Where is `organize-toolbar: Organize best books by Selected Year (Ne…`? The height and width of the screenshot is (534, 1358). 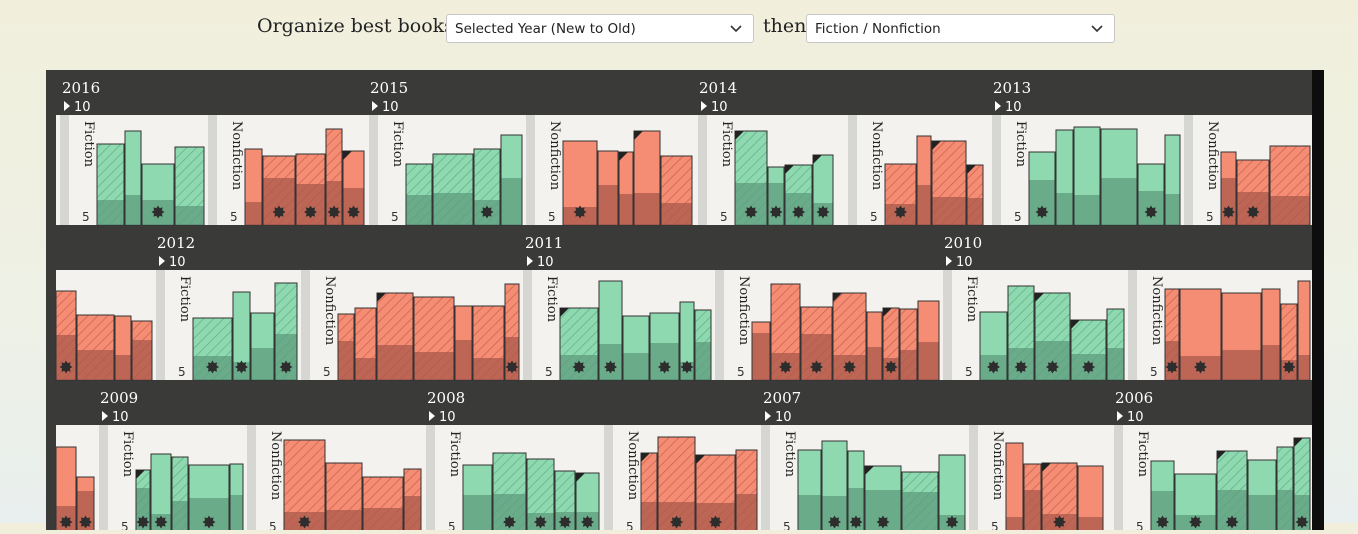 organize-toolbar: Organize best books by Selected Year (Ne… is located at coordinates (679, 30).